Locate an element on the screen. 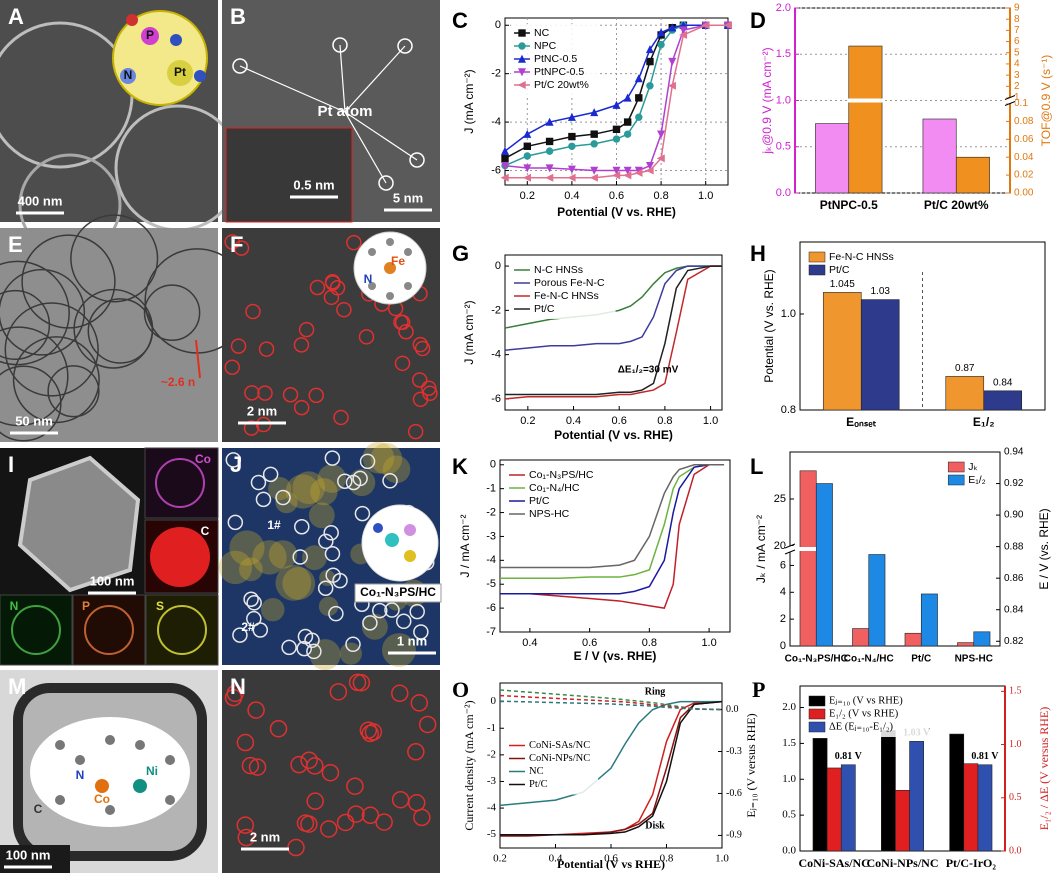 This screenshot has height=873, width=1057. y-tick-label: 0.5 is located at coordinates (789, 815).